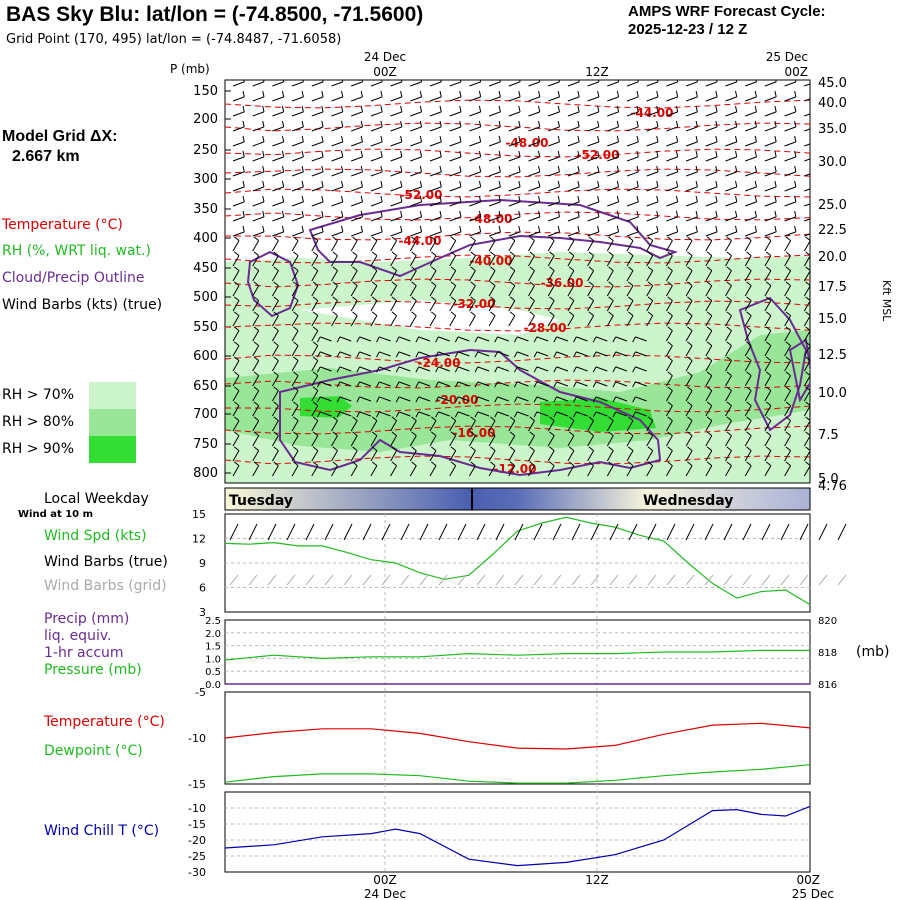 The width and height of the screenshot is (900, 900). What do you see at coordinates (76, 251) in the screenshot?
I see `legend-rh: RH (%, WRT liq. wat.)` at bounding box center [76, 251].